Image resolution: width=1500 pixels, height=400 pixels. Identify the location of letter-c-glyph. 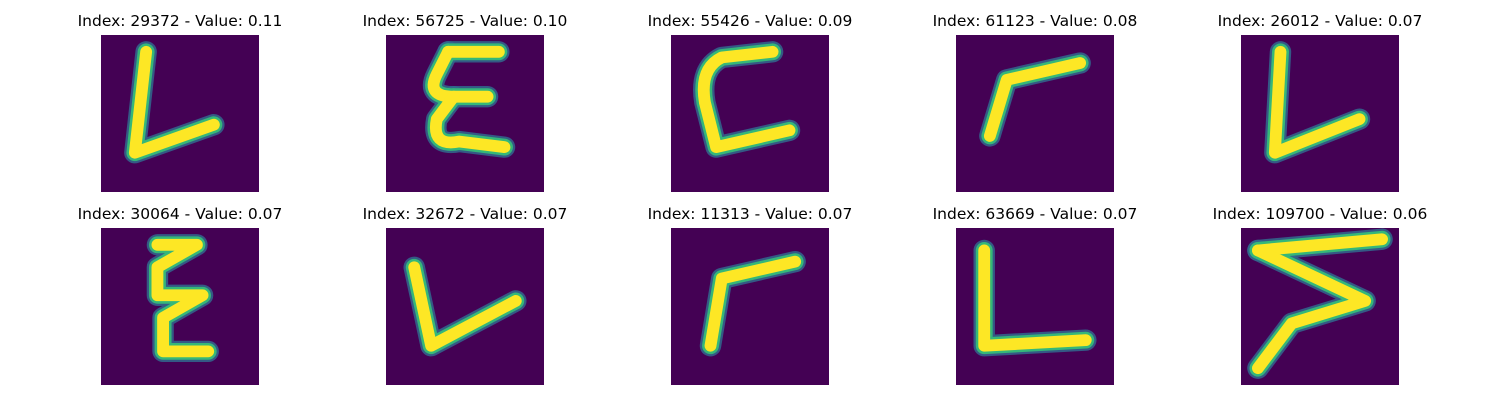
(750, 113).